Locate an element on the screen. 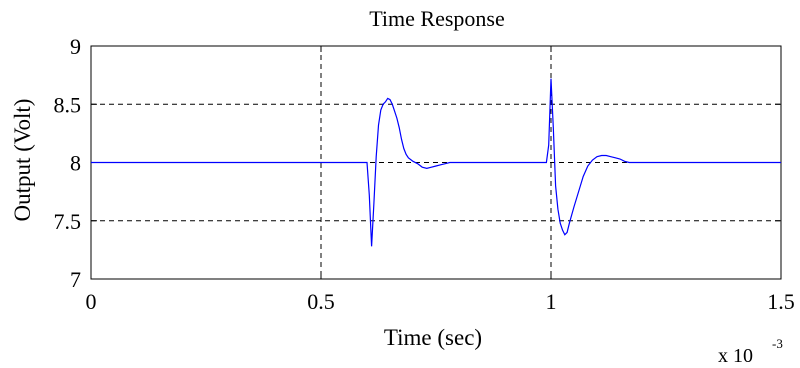  y-axis-label: Output (Volt) is located at coordinates (22, 160).